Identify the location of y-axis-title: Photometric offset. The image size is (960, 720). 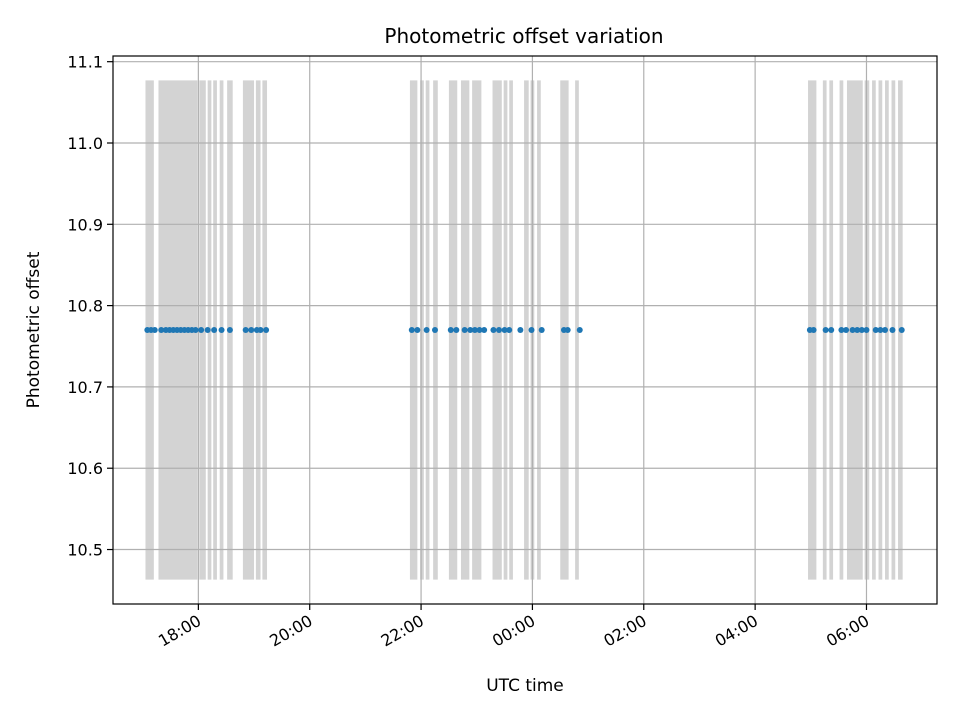
(34, 329).